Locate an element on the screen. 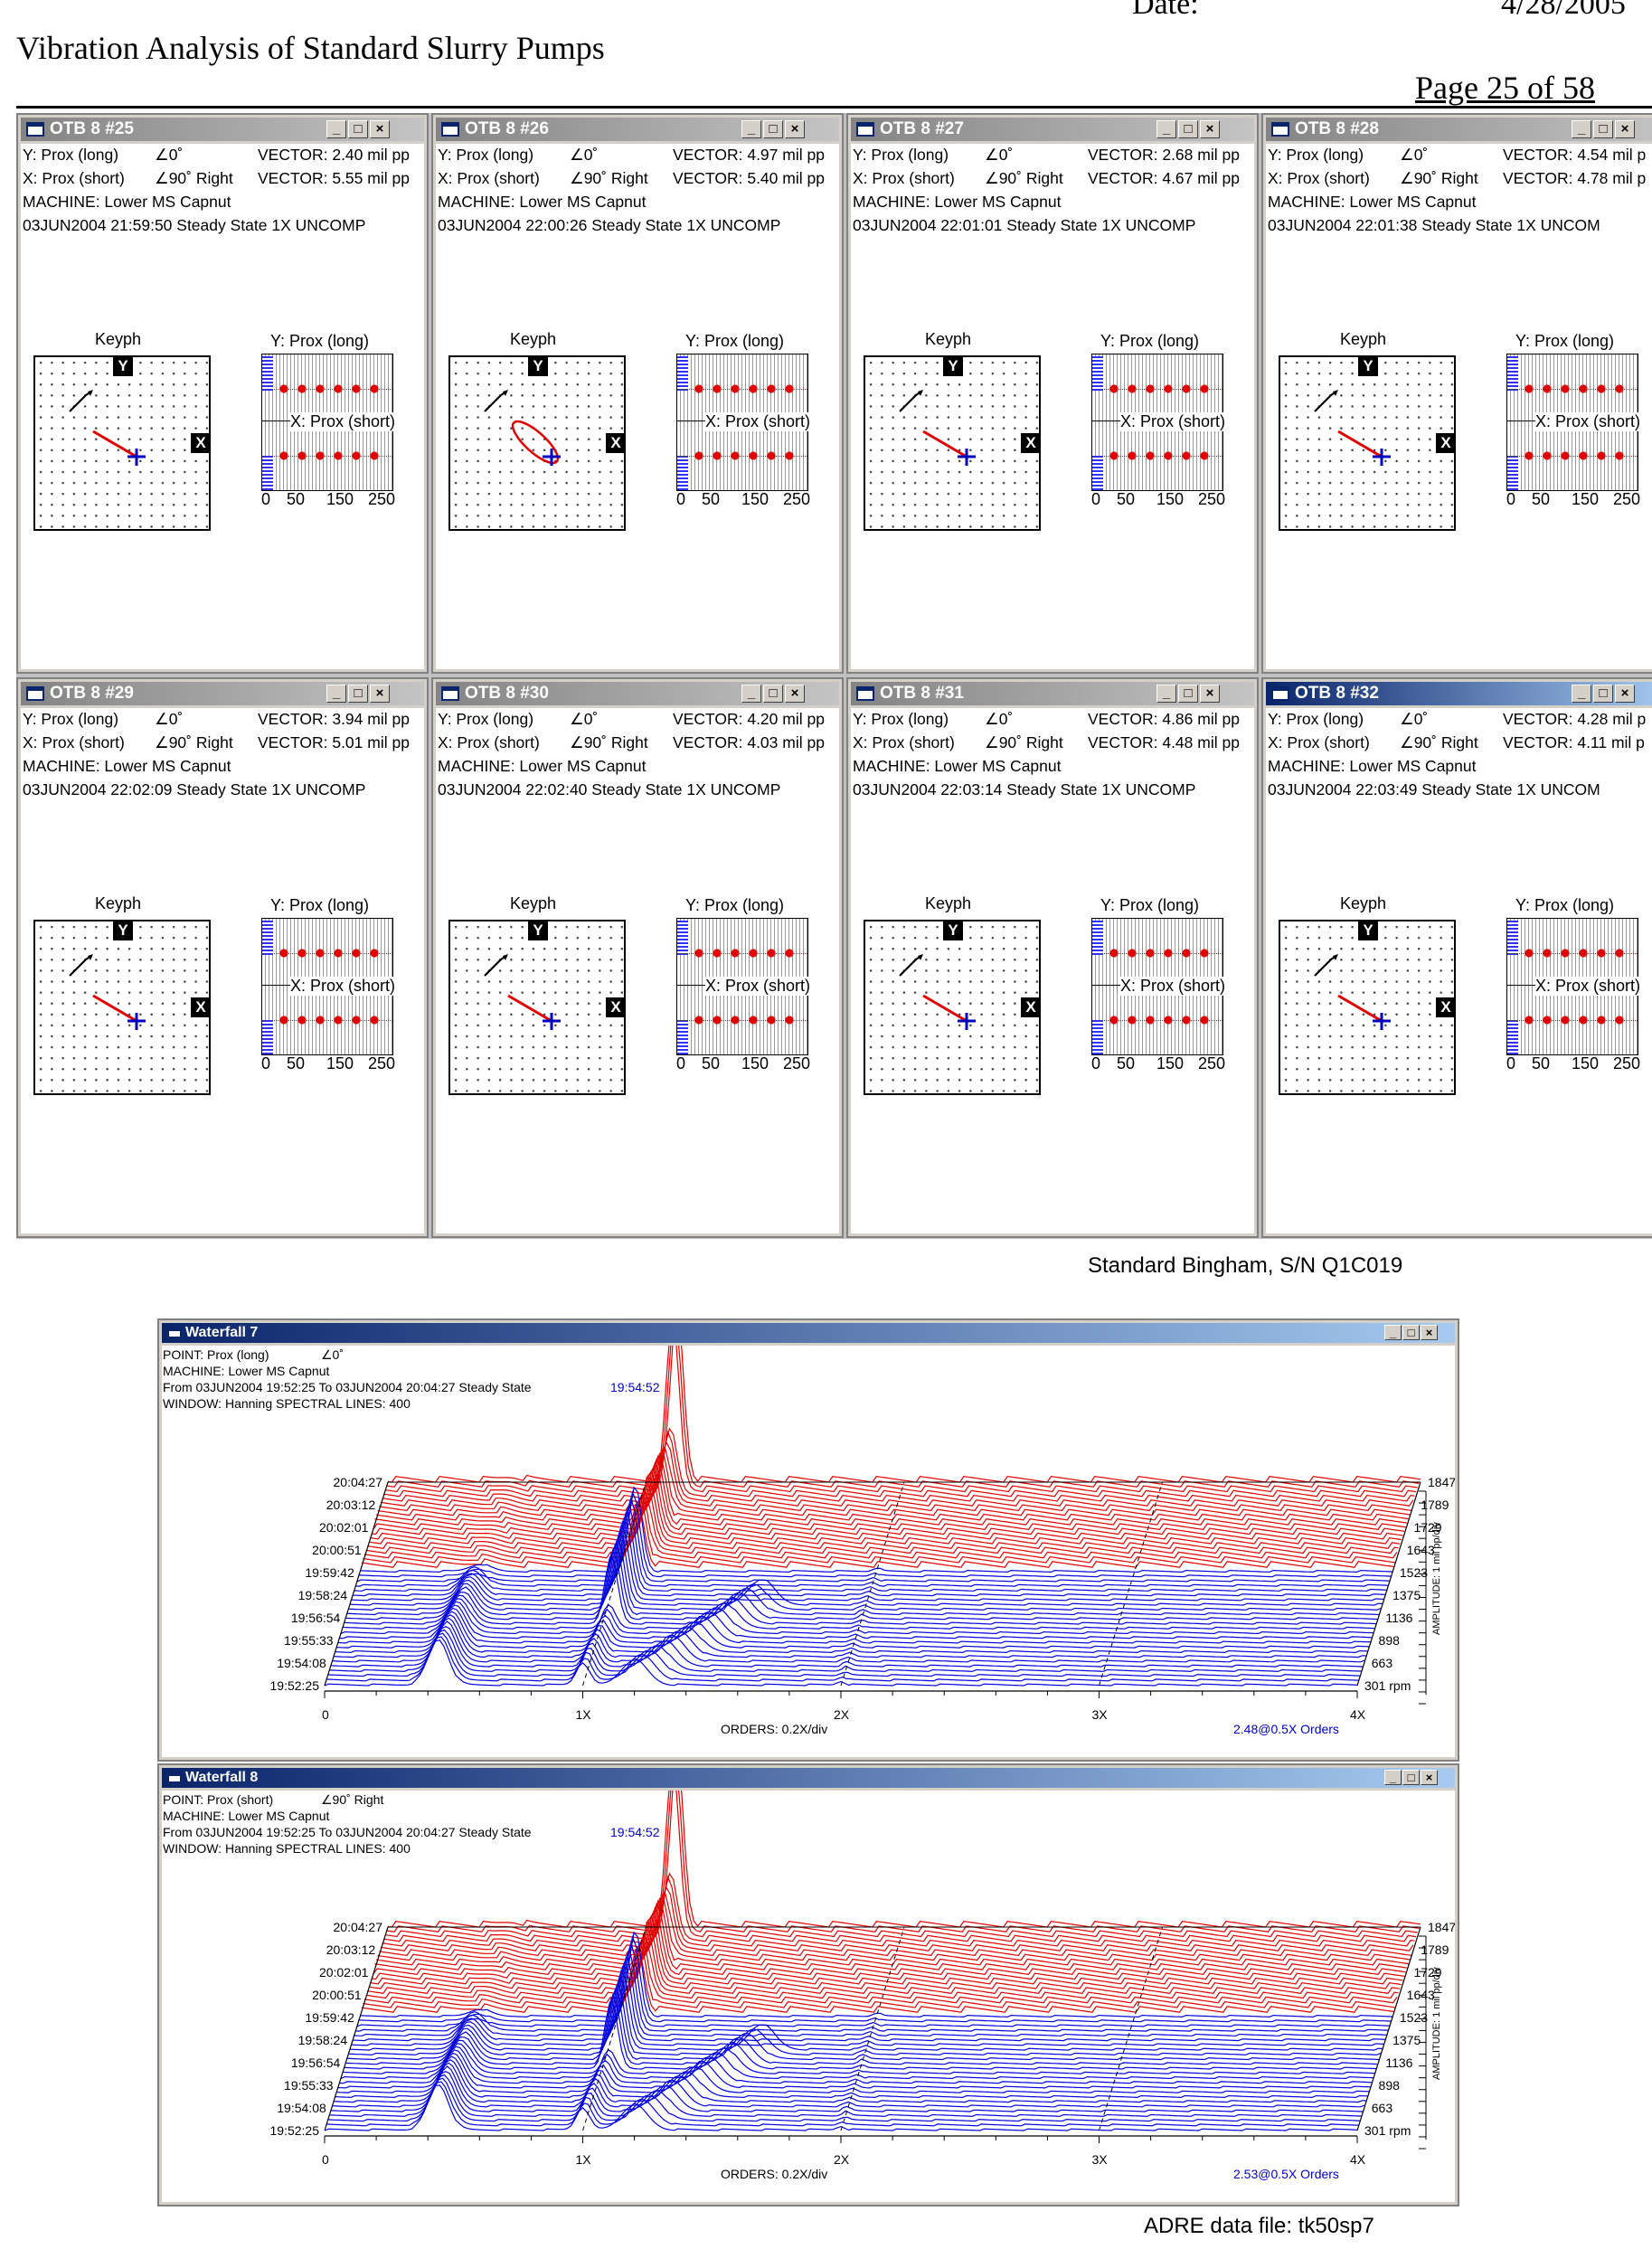 This screenshot has width=1652, height=2249. window-titlebar: Waterfall 8 _ □ × is located at coordinates (808, 1778).